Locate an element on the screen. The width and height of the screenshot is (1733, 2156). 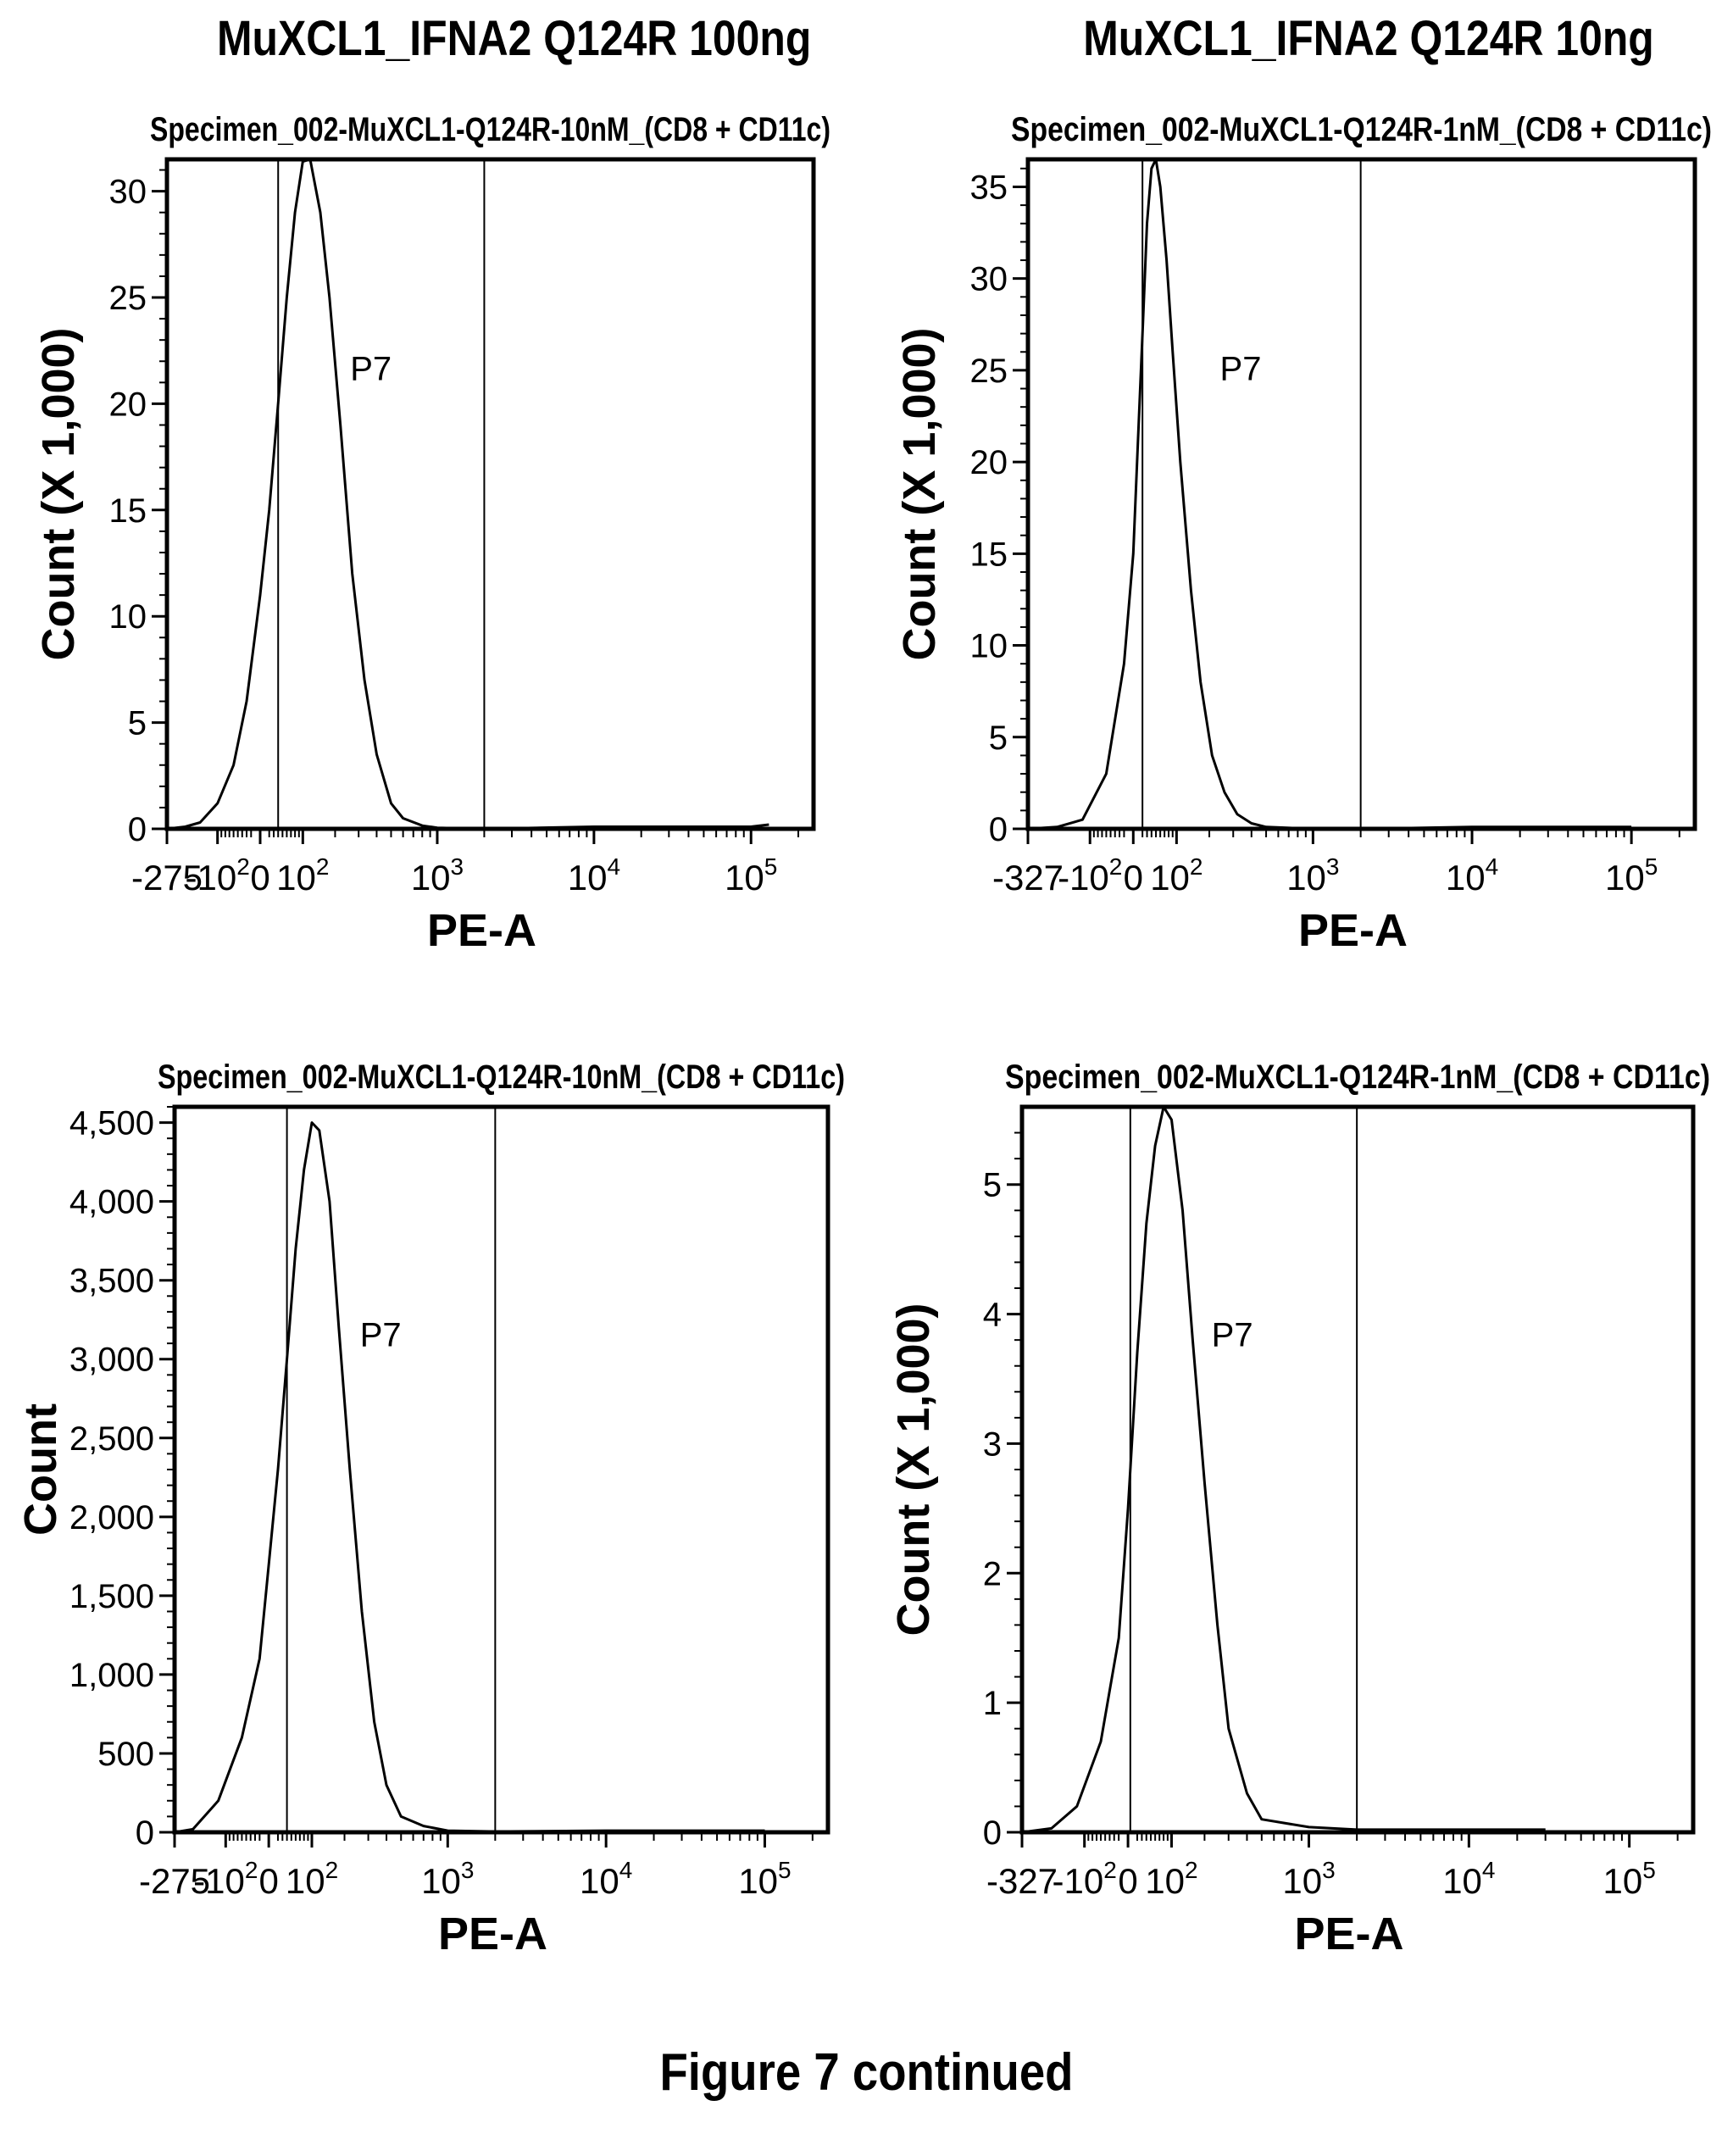
y-tick-label: 4,000 is located at coordinates (111, 1202).